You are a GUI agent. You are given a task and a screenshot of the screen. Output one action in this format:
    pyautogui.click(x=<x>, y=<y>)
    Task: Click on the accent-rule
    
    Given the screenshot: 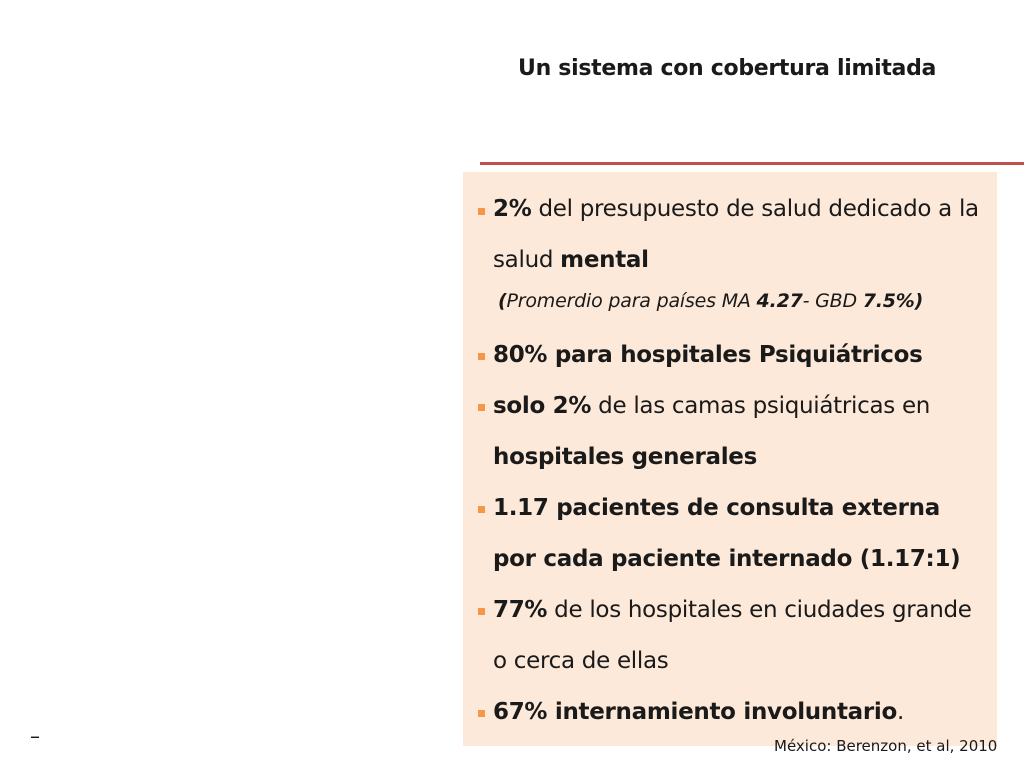 What is the action you would take?
    pyautogui.click(x=752, y=163)
    